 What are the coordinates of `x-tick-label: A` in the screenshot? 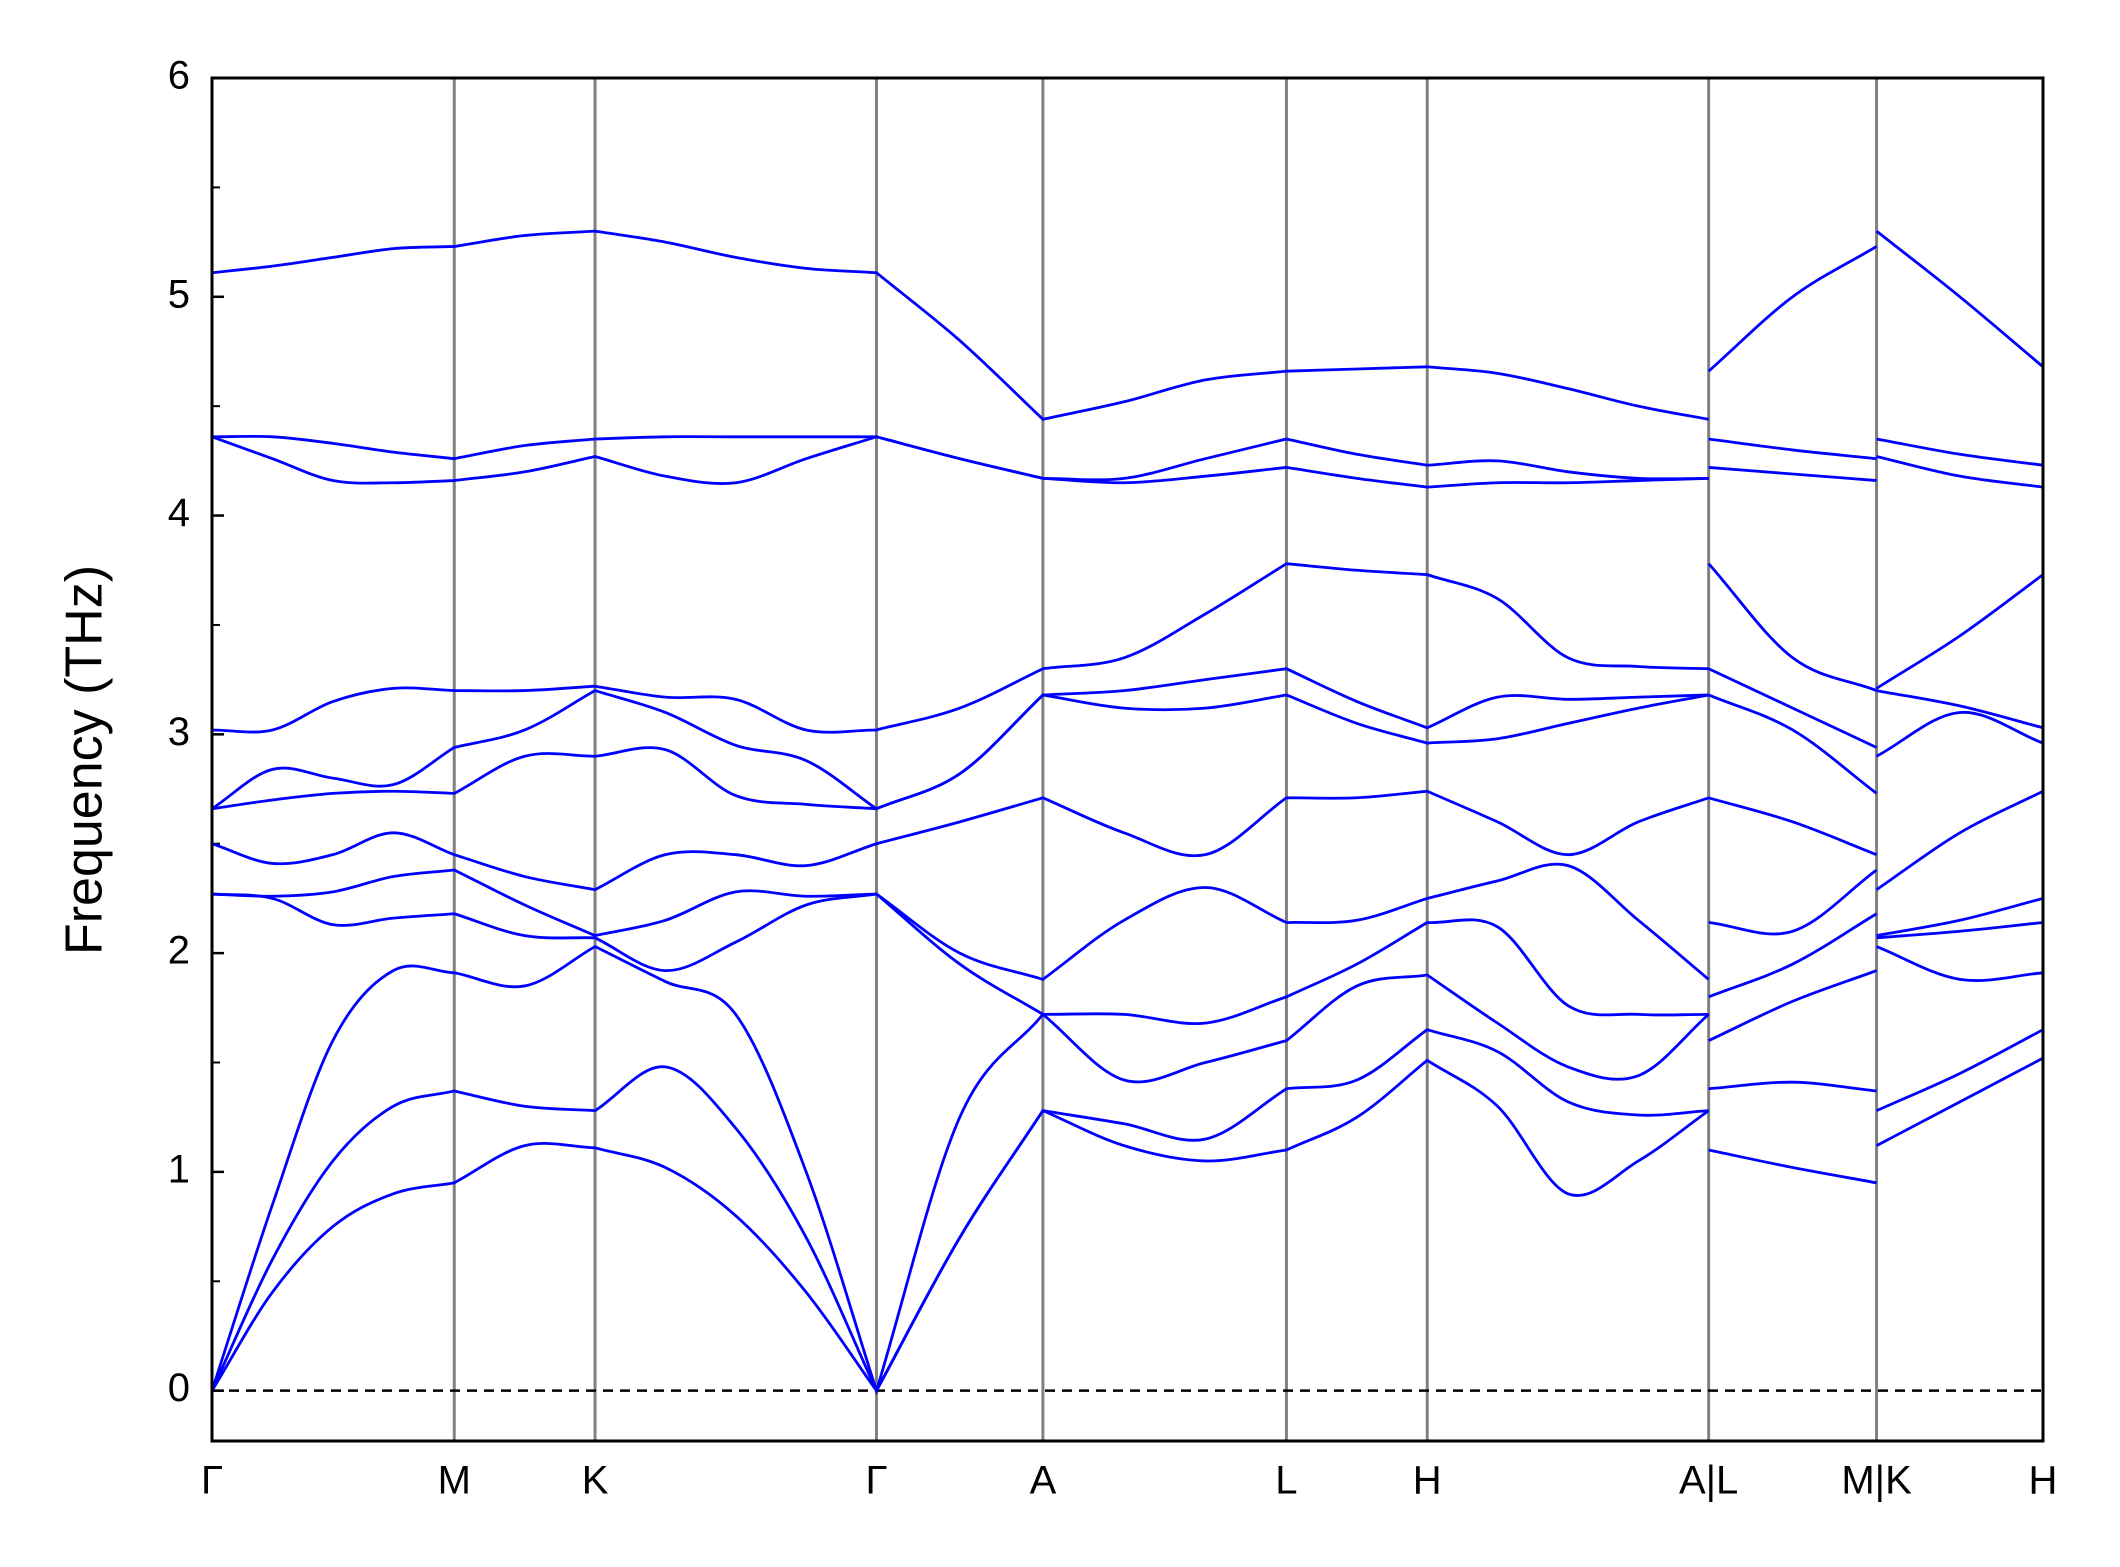 It's located at (1043, 1481).